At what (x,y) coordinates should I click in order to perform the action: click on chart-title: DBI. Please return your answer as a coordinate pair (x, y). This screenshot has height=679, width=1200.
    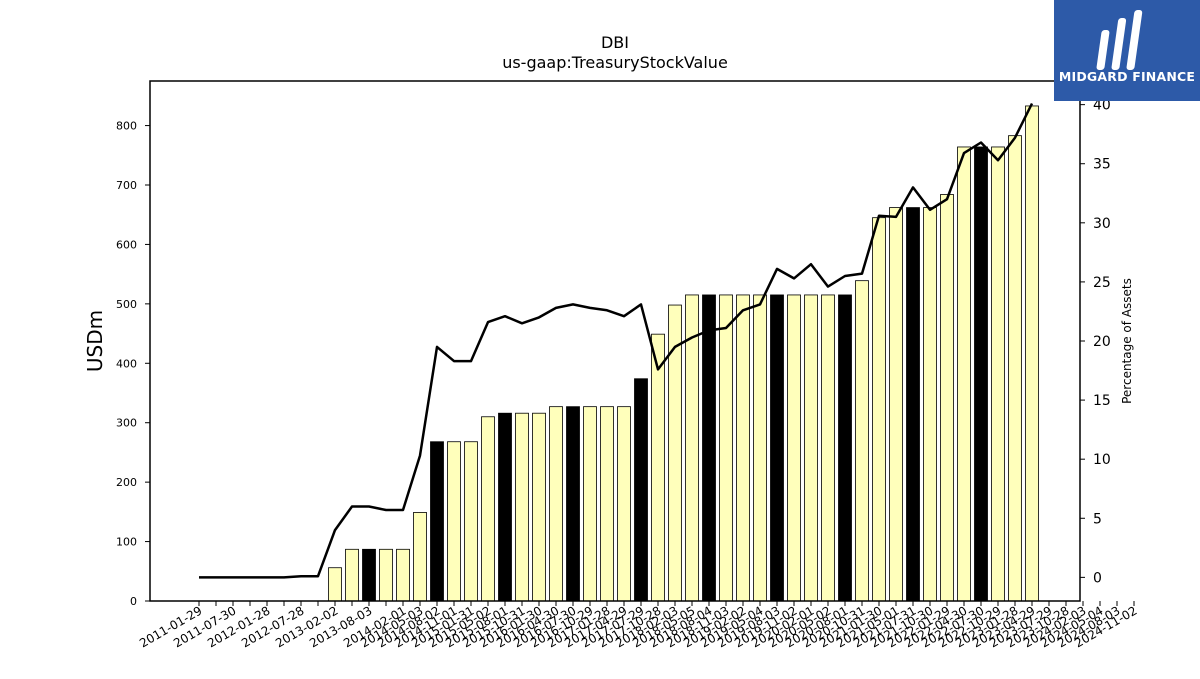
    Looking at the image, I should click on (615, 42).